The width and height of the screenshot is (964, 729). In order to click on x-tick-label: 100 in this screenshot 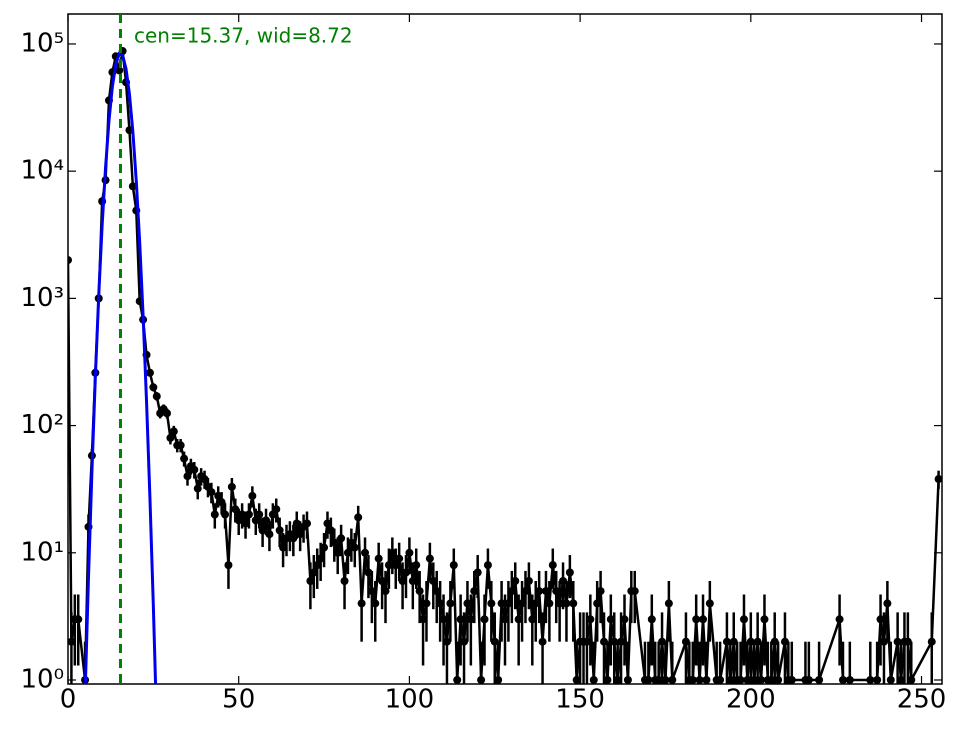, I will do `click(410, 700)`.